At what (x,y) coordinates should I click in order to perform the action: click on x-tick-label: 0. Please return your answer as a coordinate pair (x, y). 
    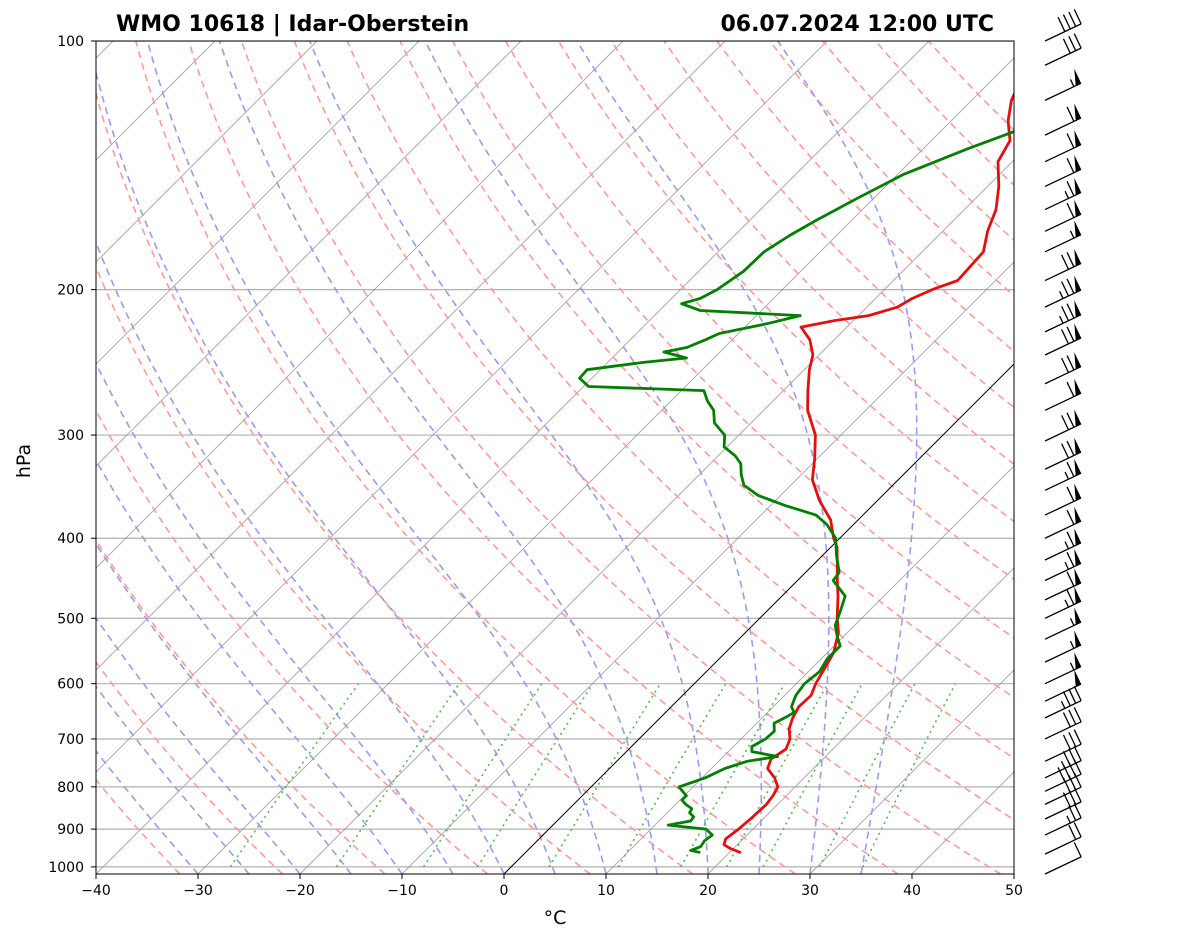
    Looking at the image, I should click on (504, 891).